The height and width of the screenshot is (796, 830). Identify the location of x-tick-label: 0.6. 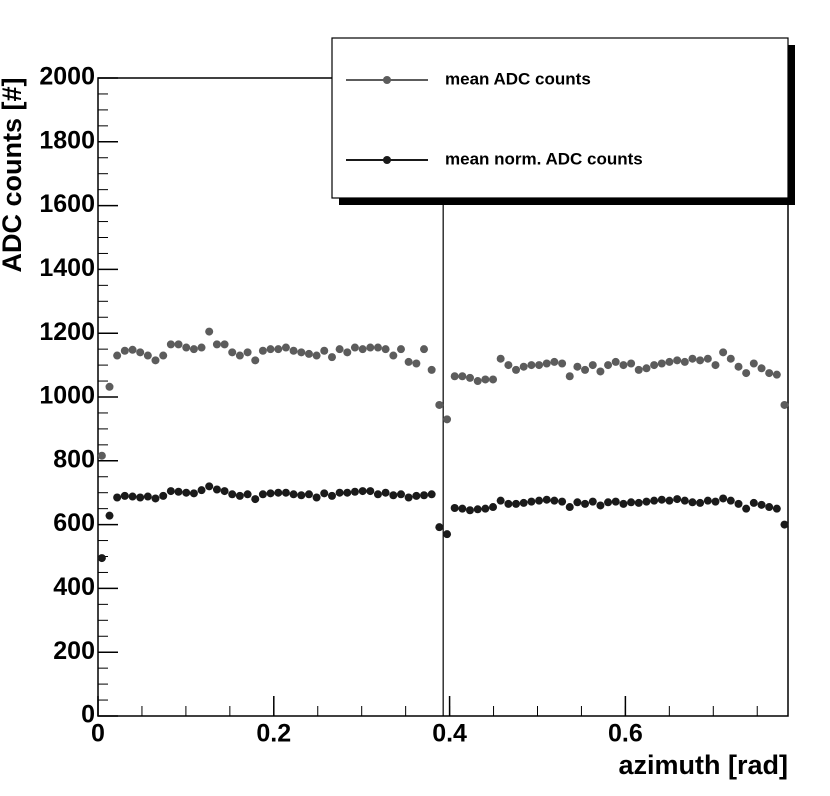
(625, 734).